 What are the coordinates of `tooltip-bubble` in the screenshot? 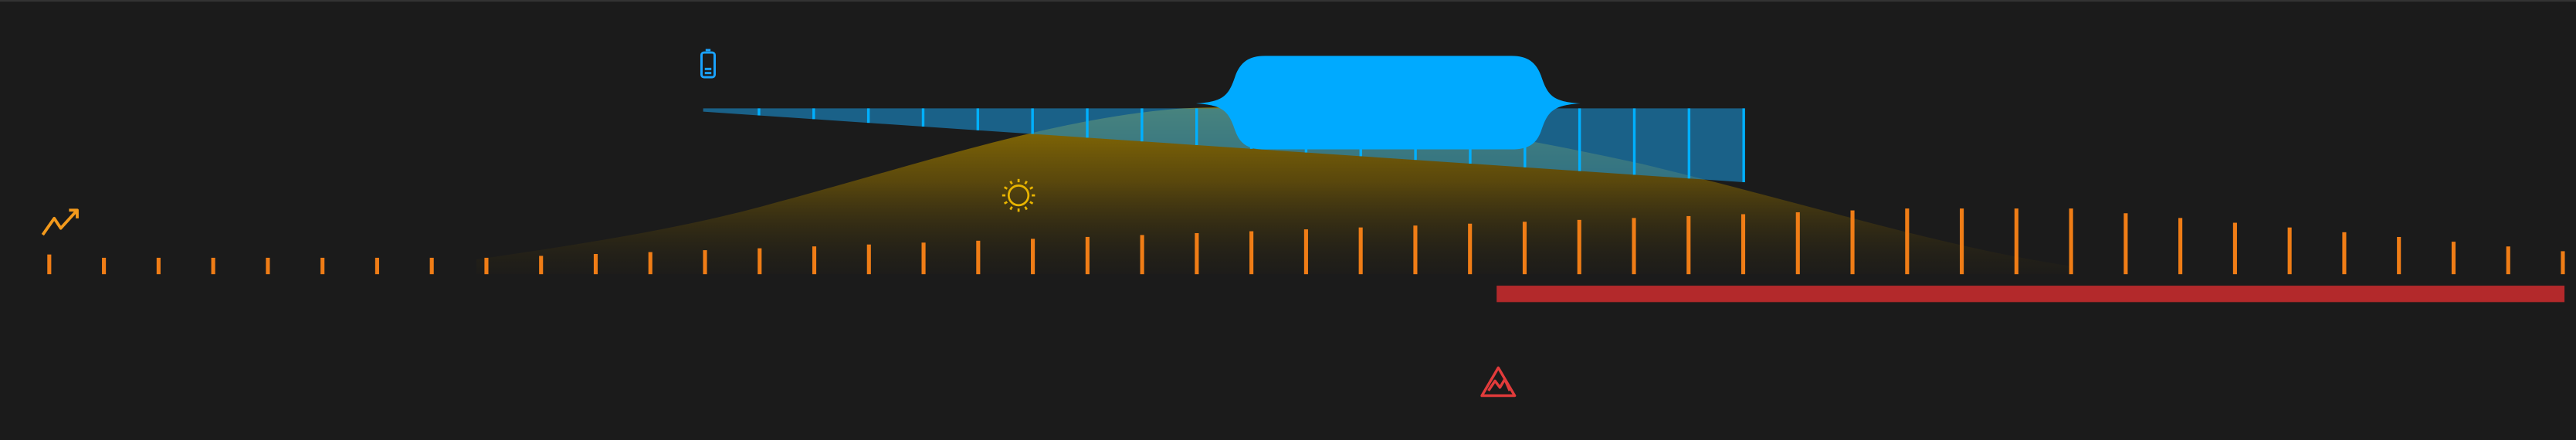 It's located at (1388, 103).